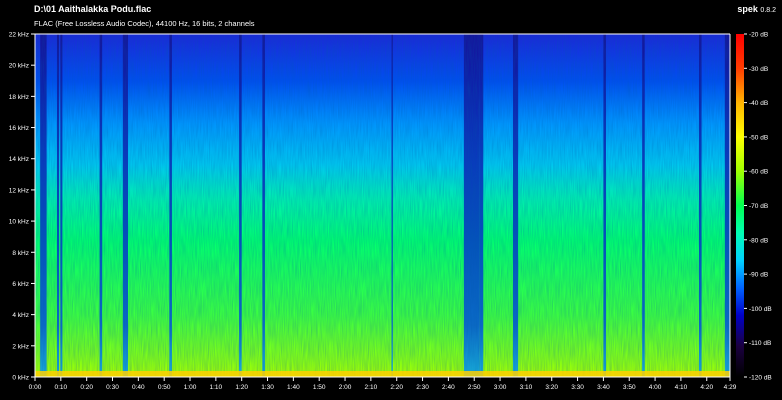 This screenshot has width=782, height=400. I want to click on frequency-tick-label: 4 kHz, so click(20, 315).